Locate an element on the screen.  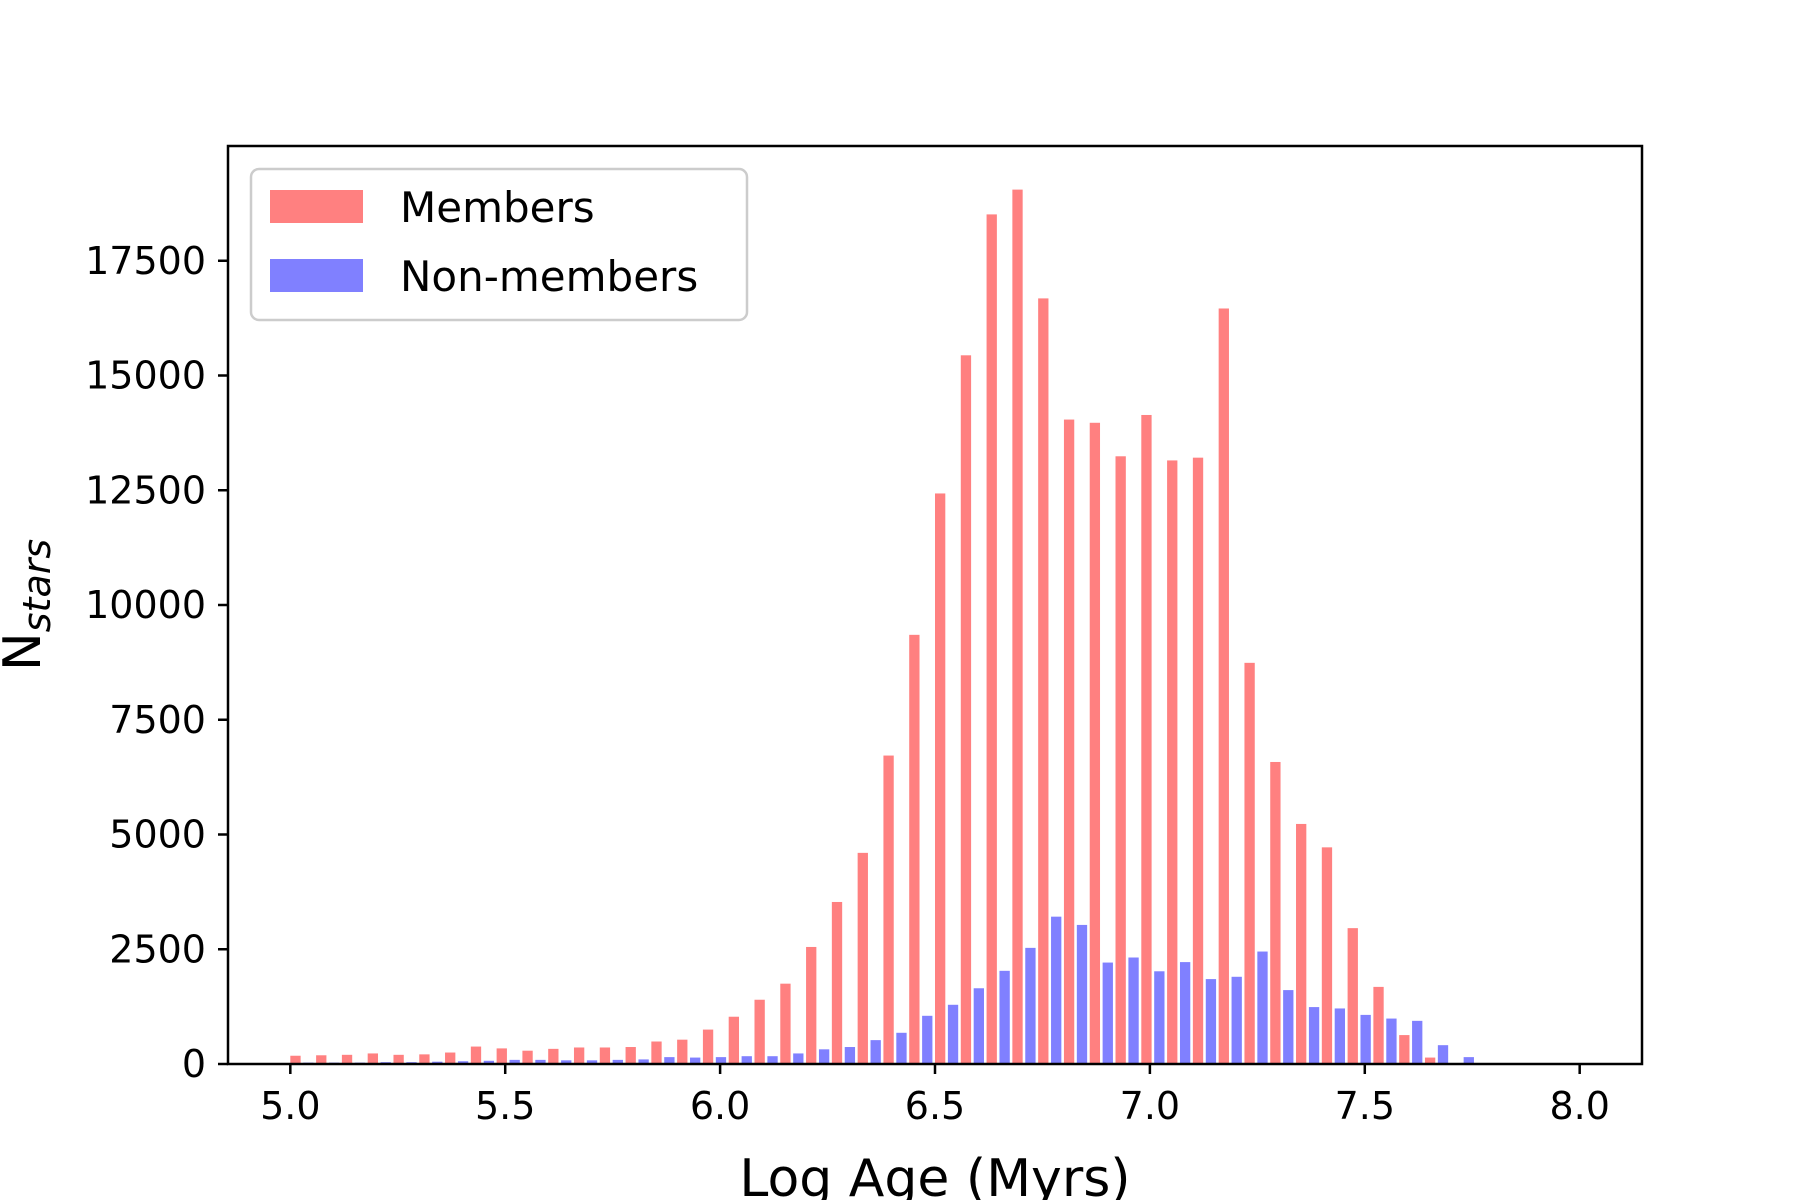
legend: Members Non-members is located at coordinates (499, 244).